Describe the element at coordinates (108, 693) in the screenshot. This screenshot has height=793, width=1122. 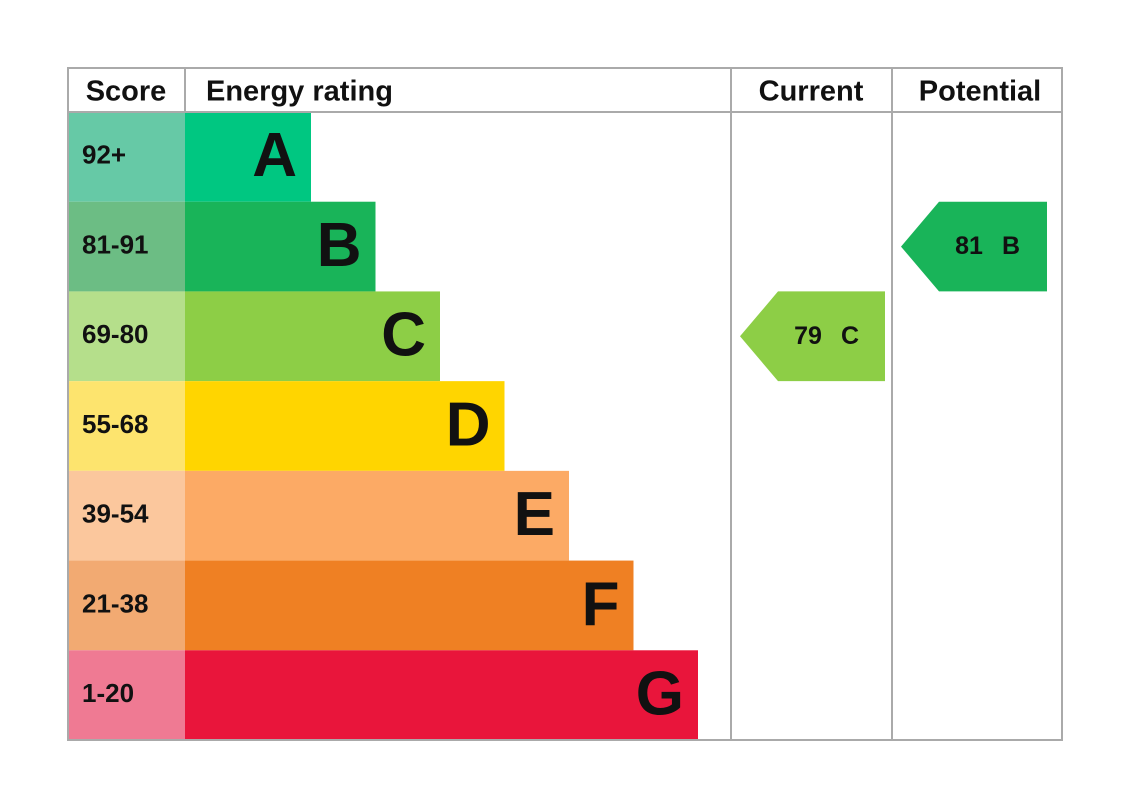
I see `score-range: 1-20` at that location.